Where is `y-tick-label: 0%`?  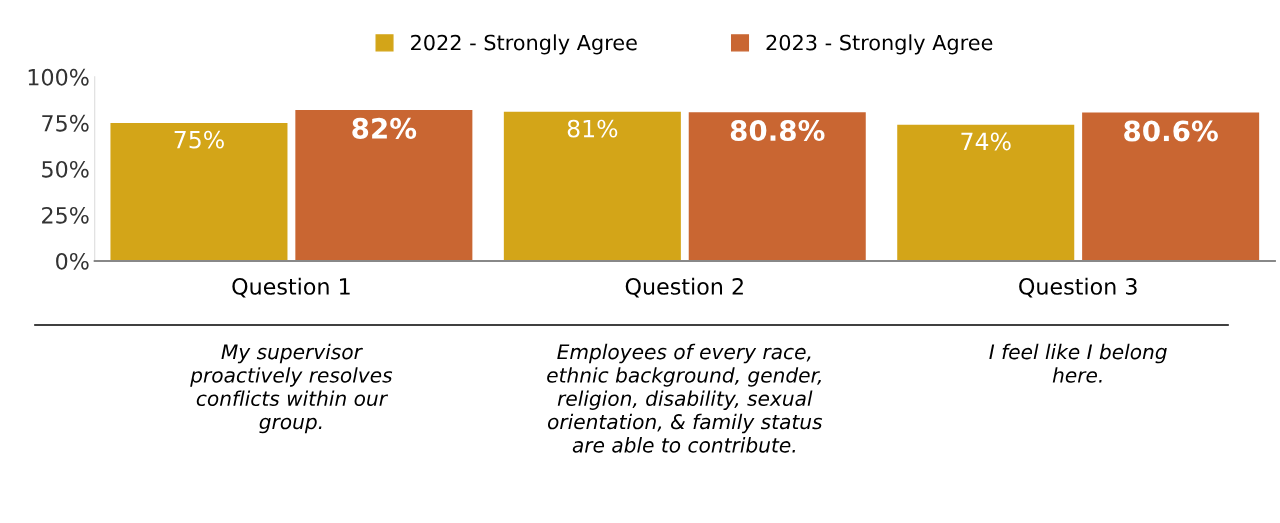
y-tick-label: 0% is located at coordinates (72, 261).